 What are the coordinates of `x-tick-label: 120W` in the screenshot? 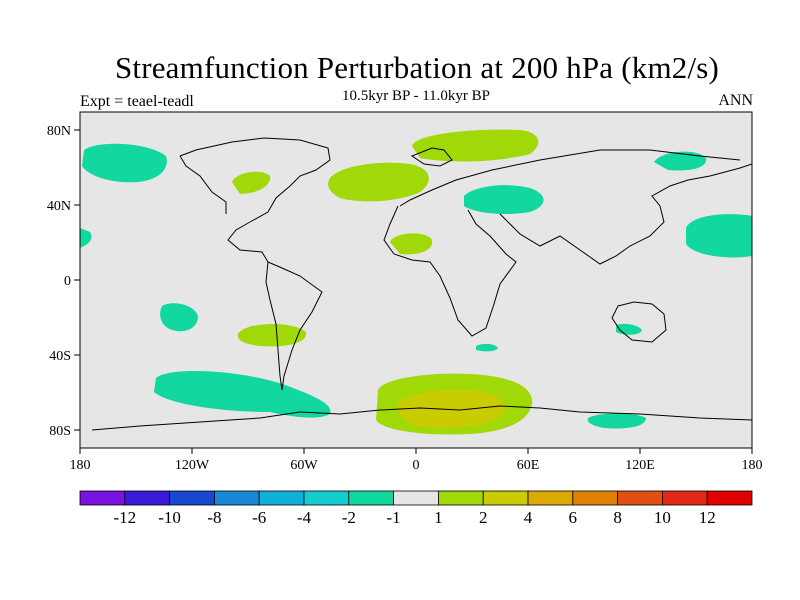 It's located at (192, 465).